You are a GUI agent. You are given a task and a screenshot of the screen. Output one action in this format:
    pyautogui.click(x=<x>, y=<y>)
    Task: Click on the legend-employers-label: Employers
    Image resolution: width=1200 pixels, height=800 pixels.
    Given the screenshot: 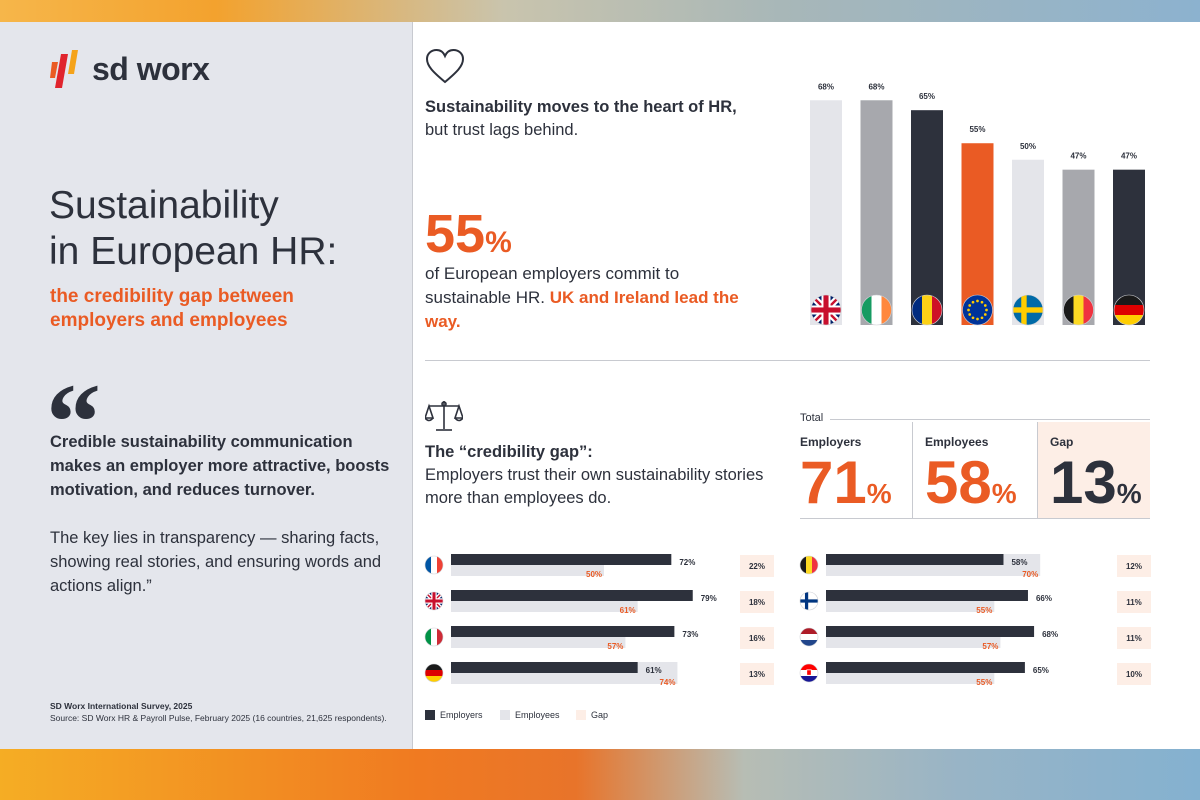 What is the action you would take?
    pyautogui.click(x=461, y=715)
    